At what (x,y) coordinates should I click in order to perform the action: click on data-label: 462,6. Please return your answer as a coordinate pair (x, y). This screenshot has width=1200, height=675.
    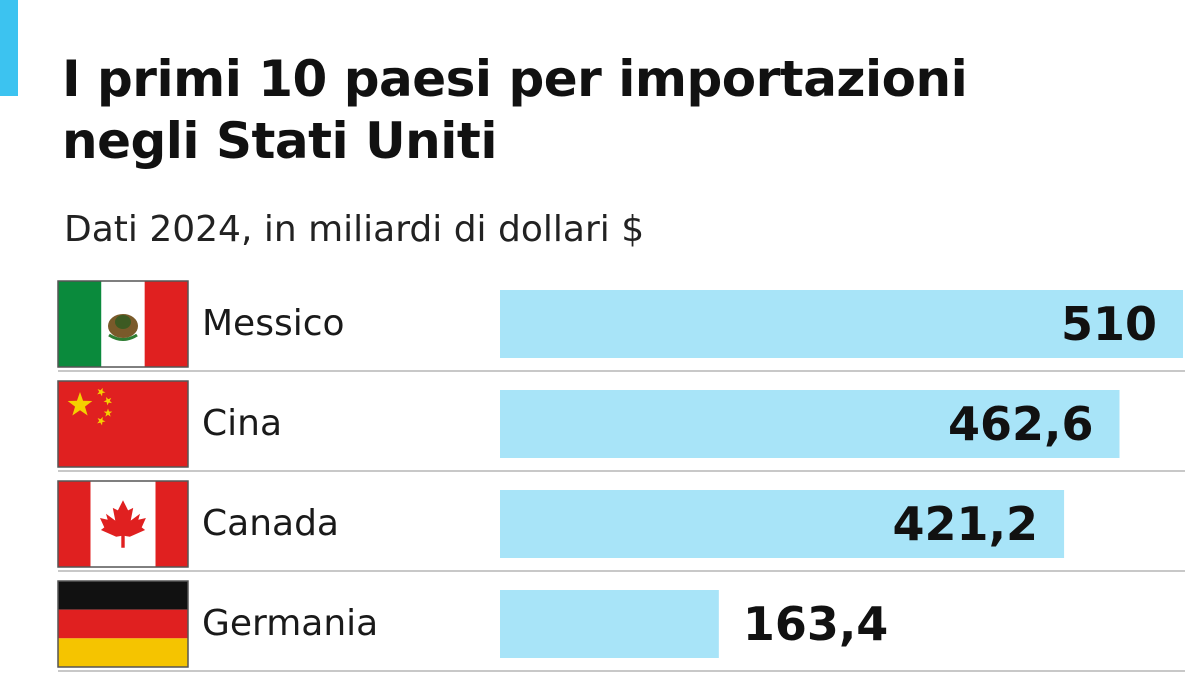
    Looking at the image, I should click on (1021, 424).